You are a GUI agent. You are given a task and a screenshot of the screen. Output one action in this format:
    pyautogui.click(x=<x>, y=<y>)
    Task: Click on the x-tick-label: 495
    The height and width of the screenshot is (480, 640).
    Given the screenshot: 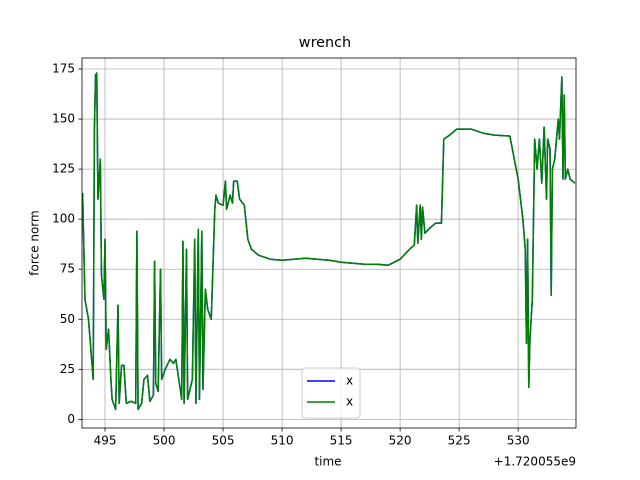 What is the action you would take?
    pyautogui.click(x=105, y=441)
    